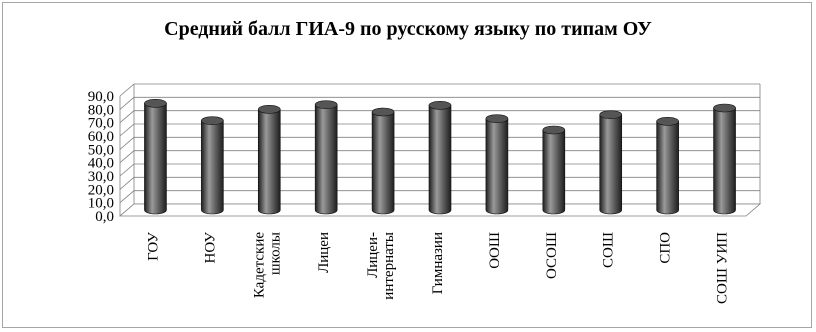 The height and width of the screenshot is (332, 816). Describe the element at coordinates (101, 164) in the screenshot. I see `y-tick-label: 40,0` at that location.